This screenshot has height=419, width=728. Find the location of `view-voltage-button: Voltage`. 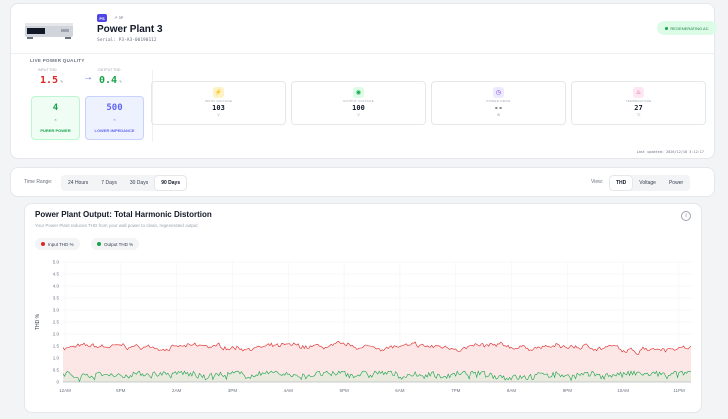

view-voltage-button: Voltage is located at coordinates (647, 183).